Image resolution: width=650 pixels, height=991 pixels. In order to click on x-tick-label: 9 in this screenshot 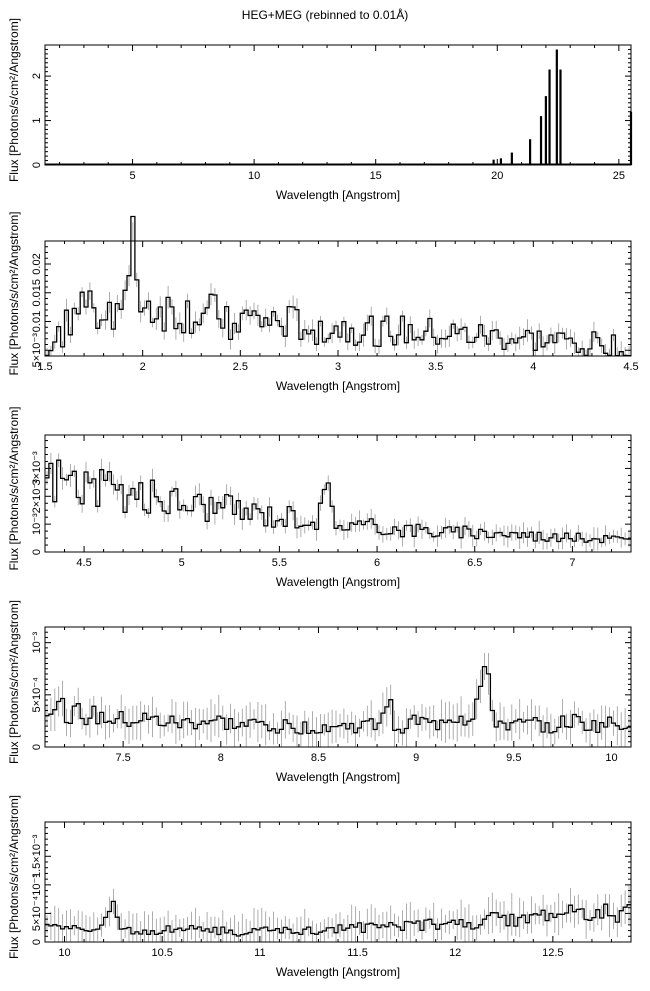, I will do `click(416, 758)`.